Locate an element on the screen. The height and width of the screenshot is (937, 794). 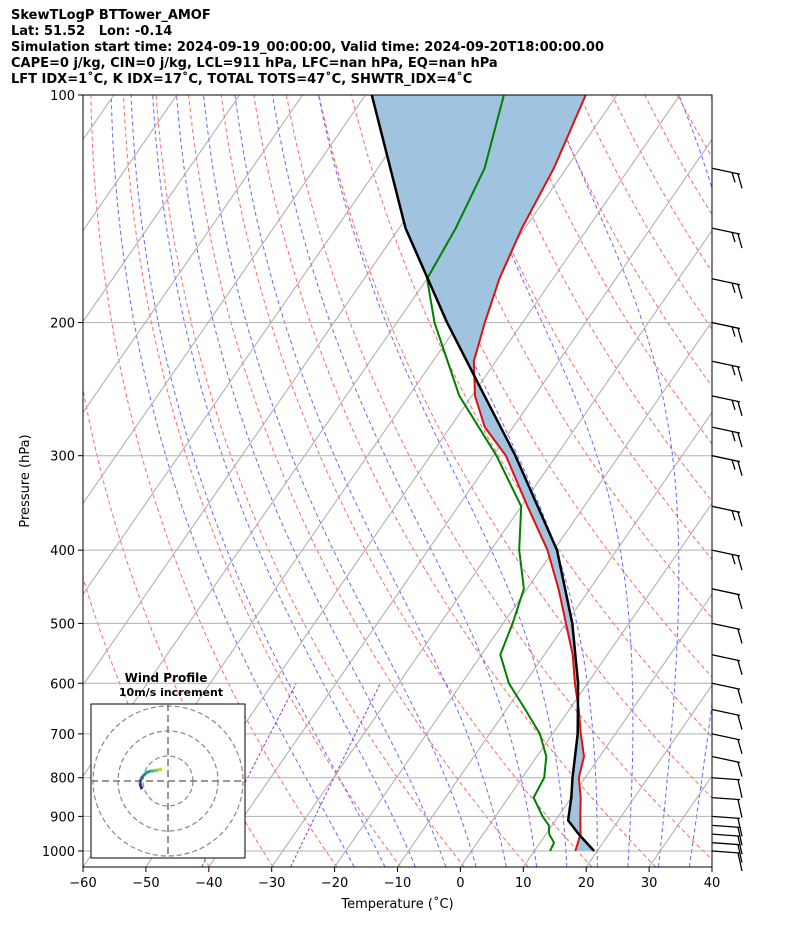
x-tick-label: 30 is located at coordinates (649, 883).